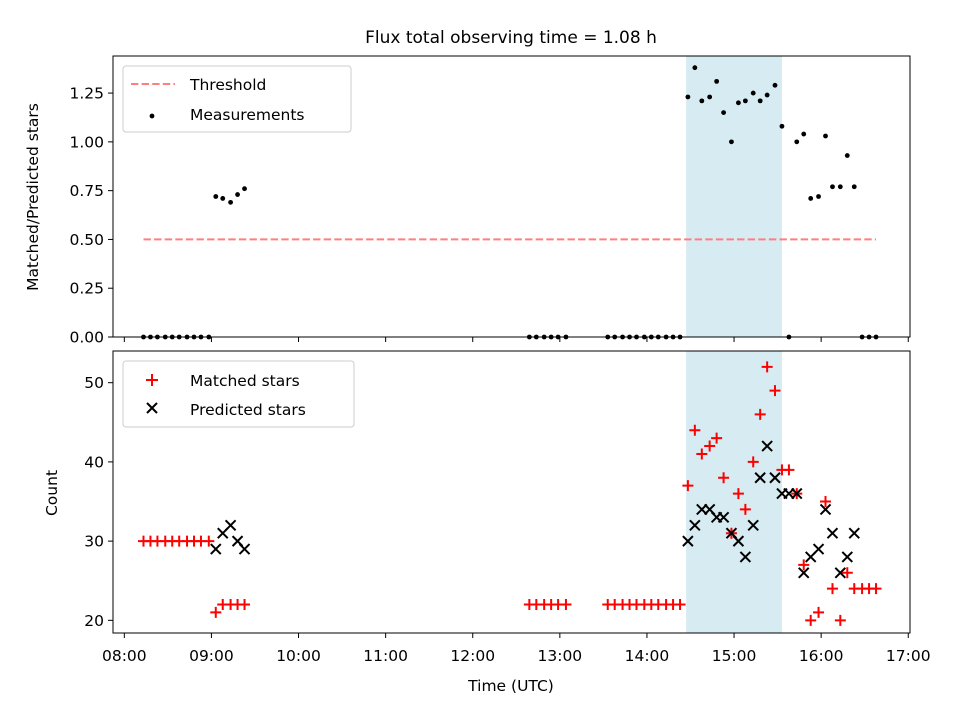 This screenshot has width=960, height=720. I want to click on x-tick-label: 11:00, so click(385, 656).